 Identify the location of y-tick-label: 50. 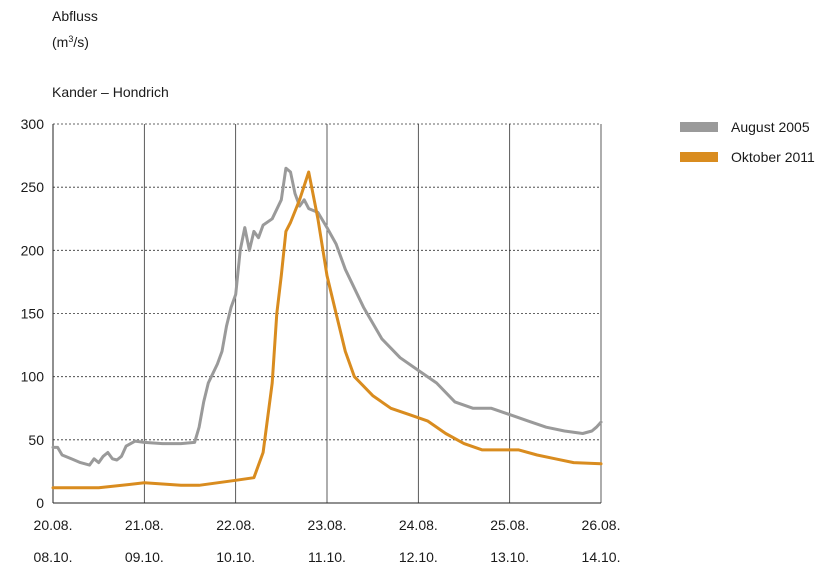
(36, 440).